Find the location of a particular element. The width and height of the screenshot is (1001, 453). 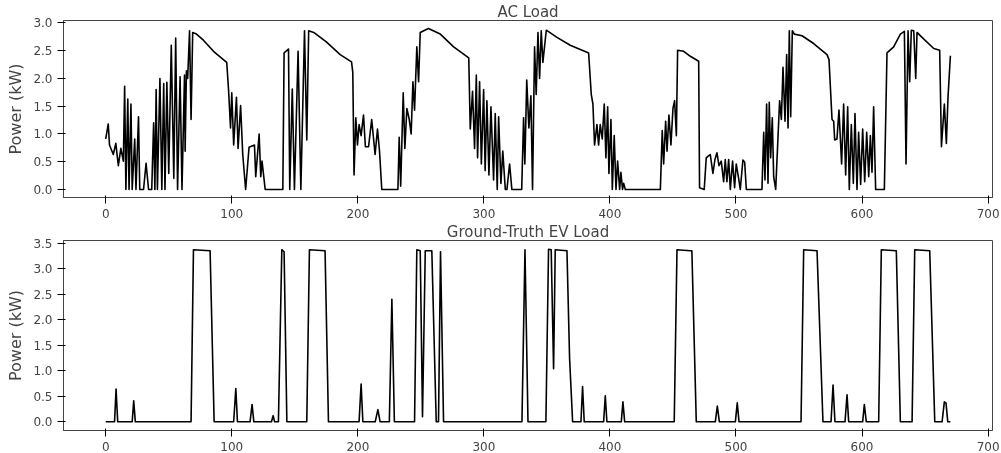

y-tick-label: 3.5 is located at coordinates (43, 243).